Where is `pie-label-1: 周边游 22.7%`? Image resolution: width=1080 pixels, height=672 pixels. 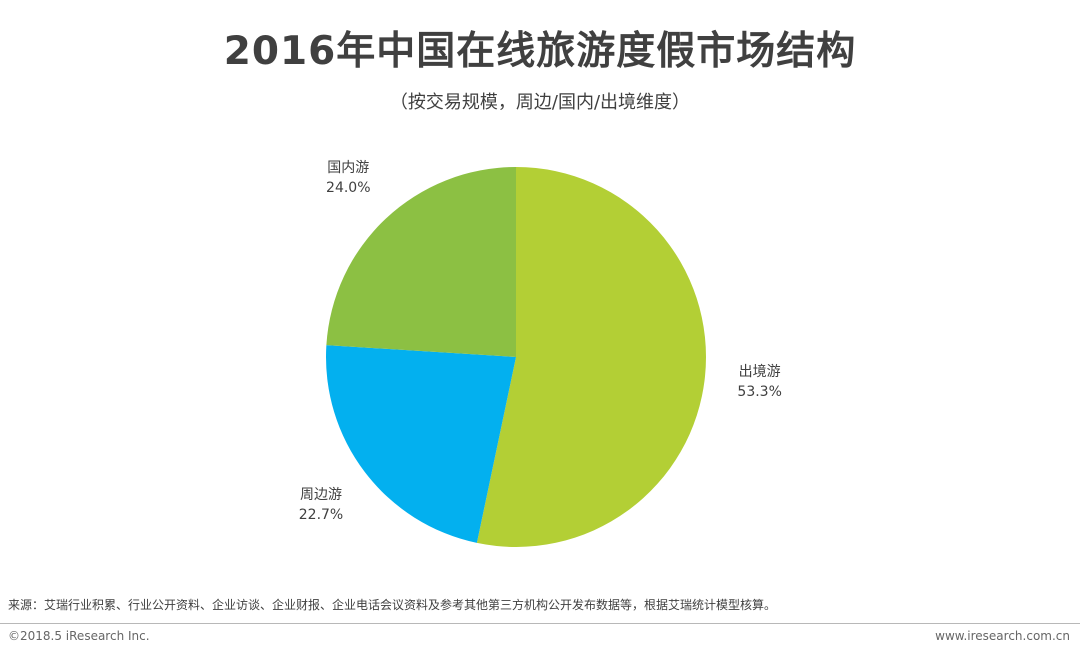
pie-label-1: 周边游 22.7% is located at coordinates (321, 505).